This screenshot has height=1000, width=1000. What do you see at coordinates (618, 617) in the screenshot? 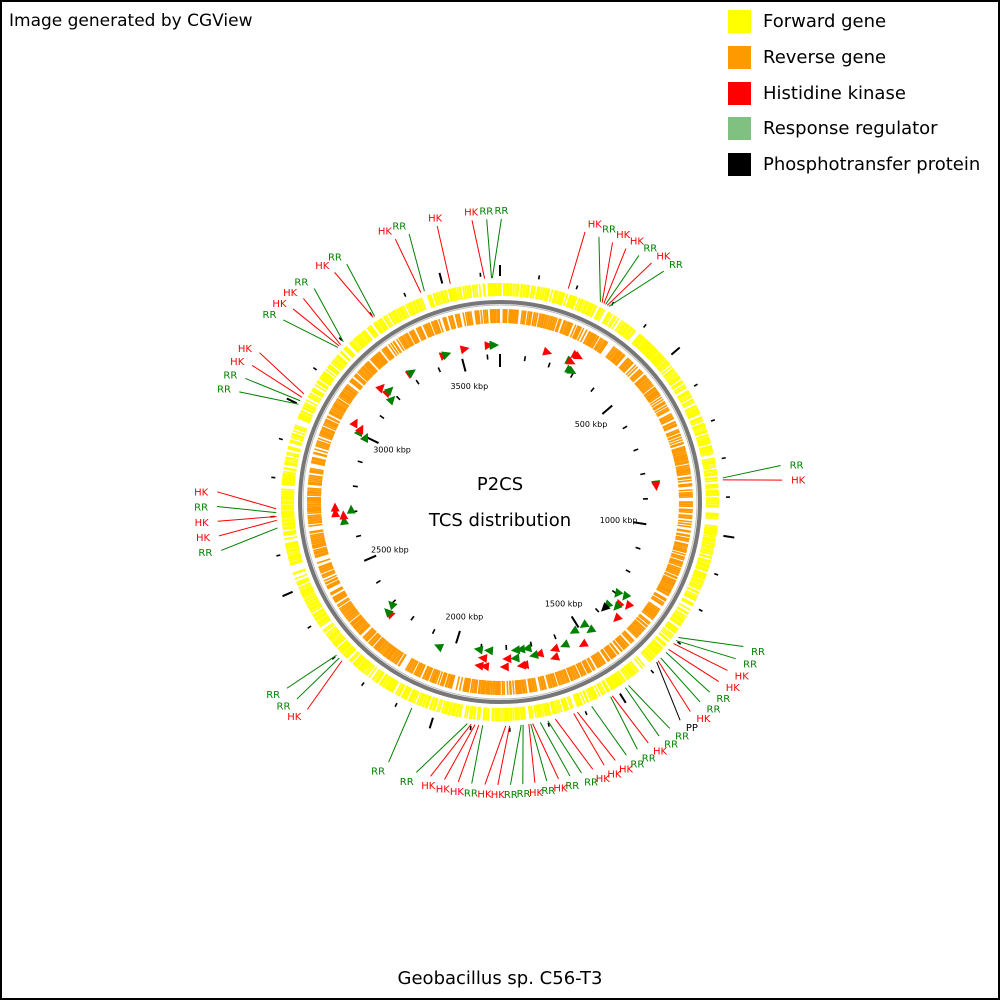
I see `tcs-marker-hk` at bounding box center [618, 617].